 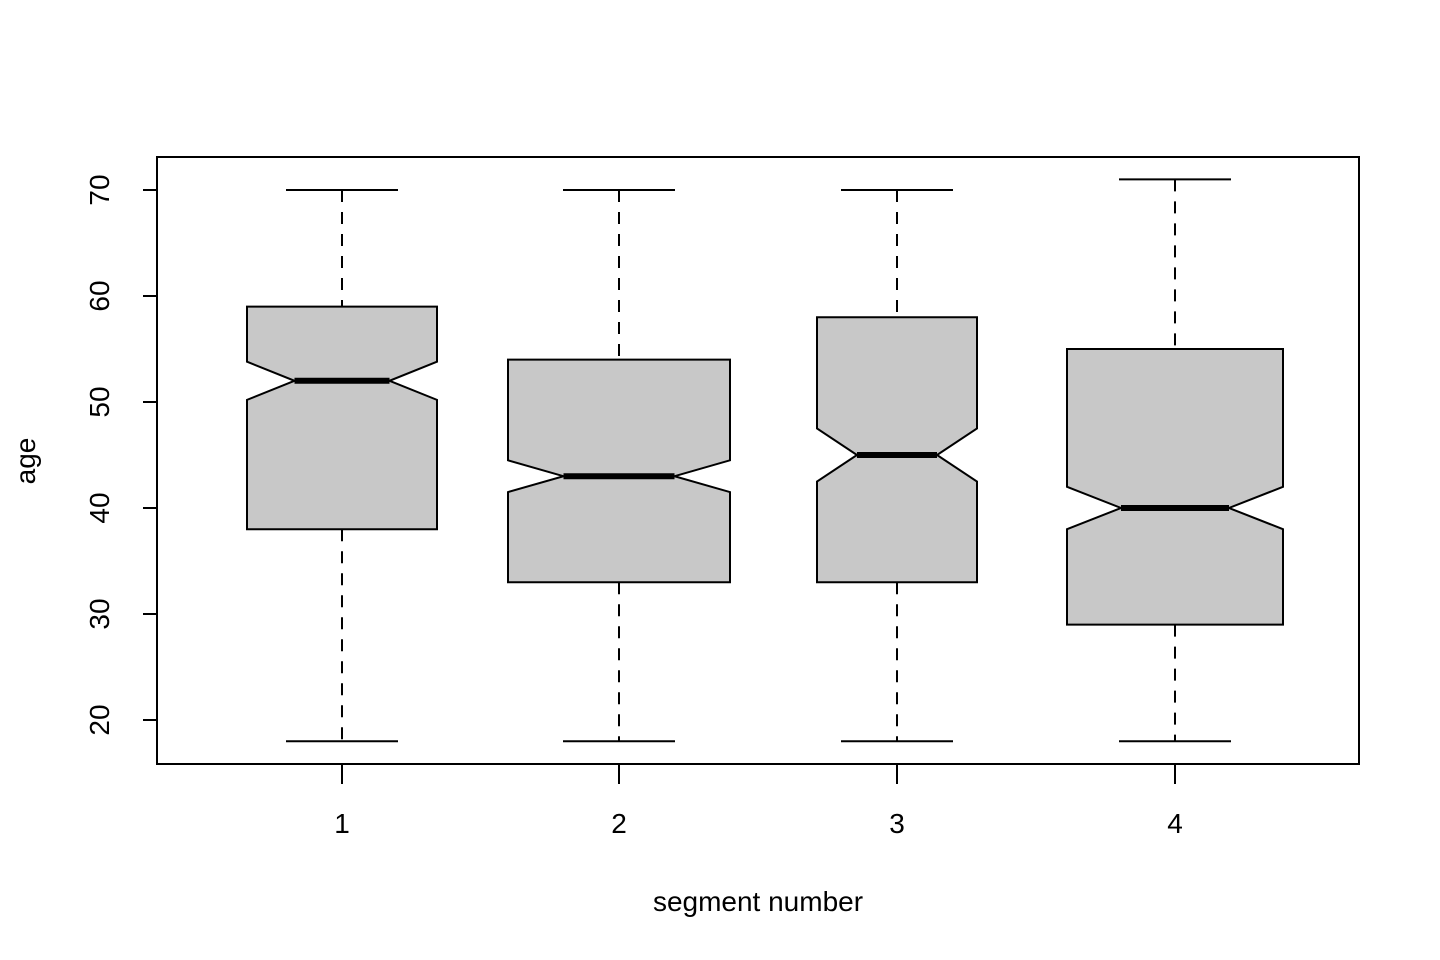 I want to click on y-tick-label: 50, so click(x=99, y=401).